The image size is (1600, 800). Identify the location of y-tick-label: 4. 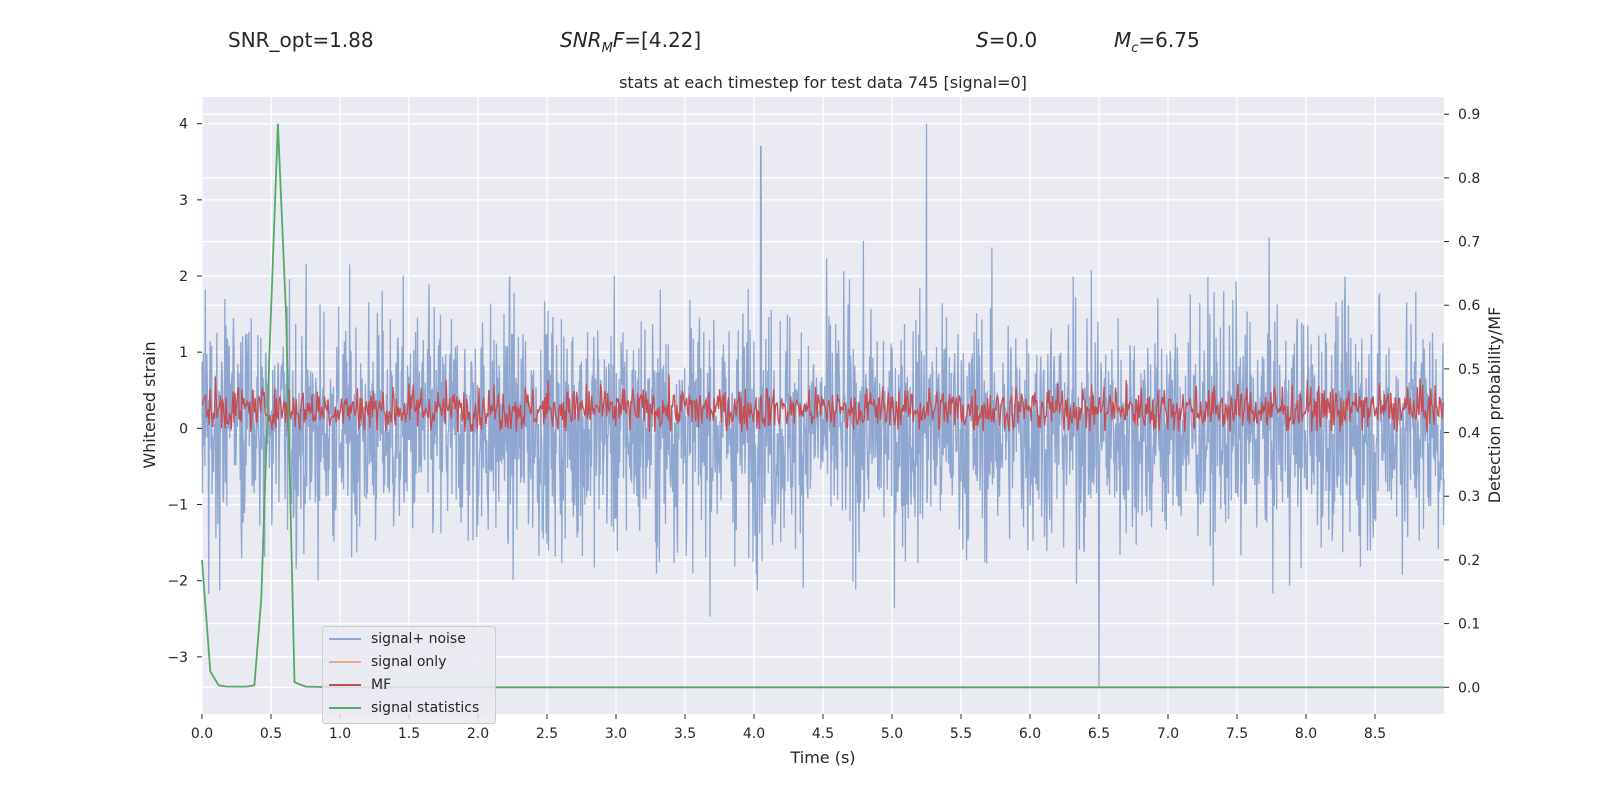
(183, 125).